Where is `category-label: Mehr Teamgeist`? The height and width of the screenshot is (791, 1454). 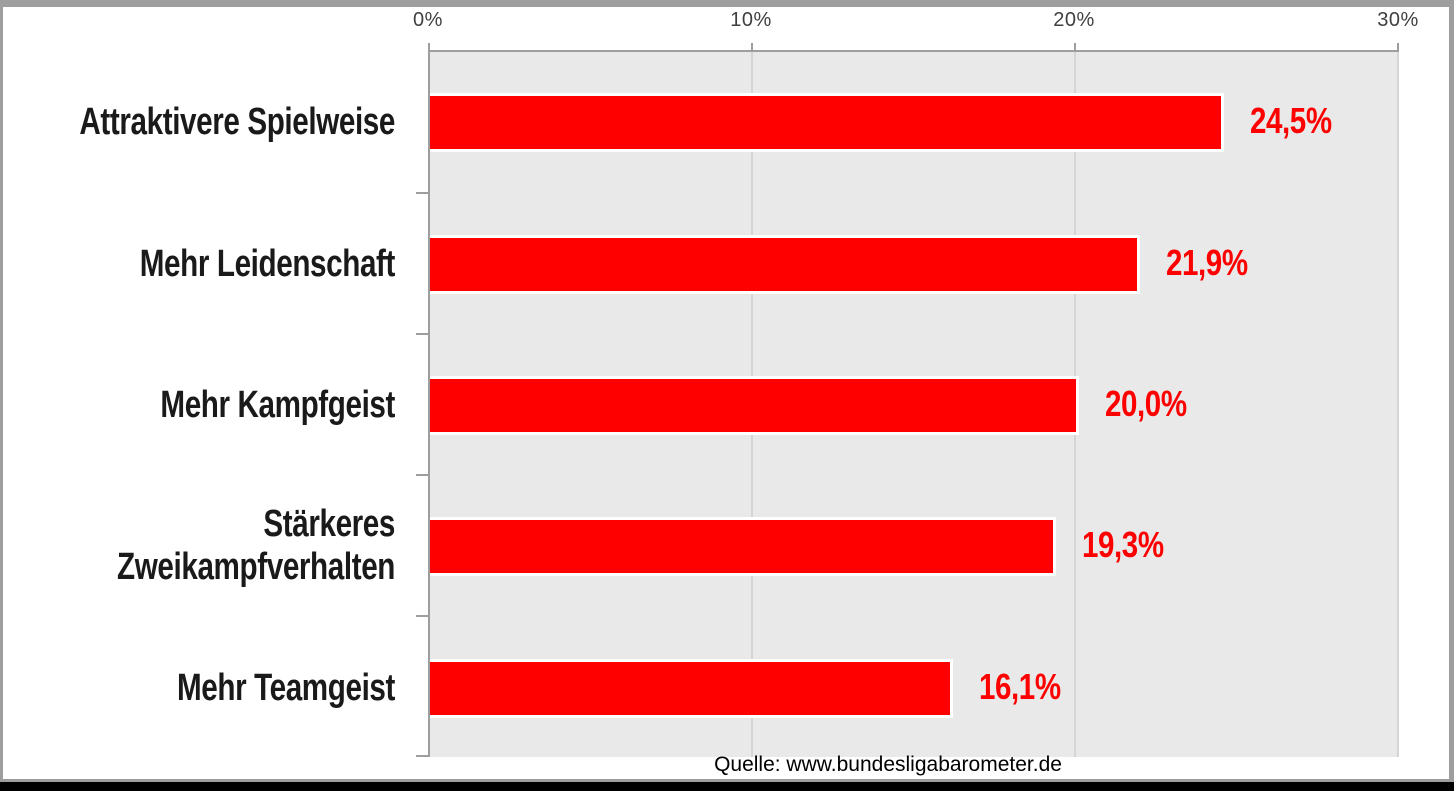 category-label: Mehr Teamgeist is located at coordinates (286, 687).